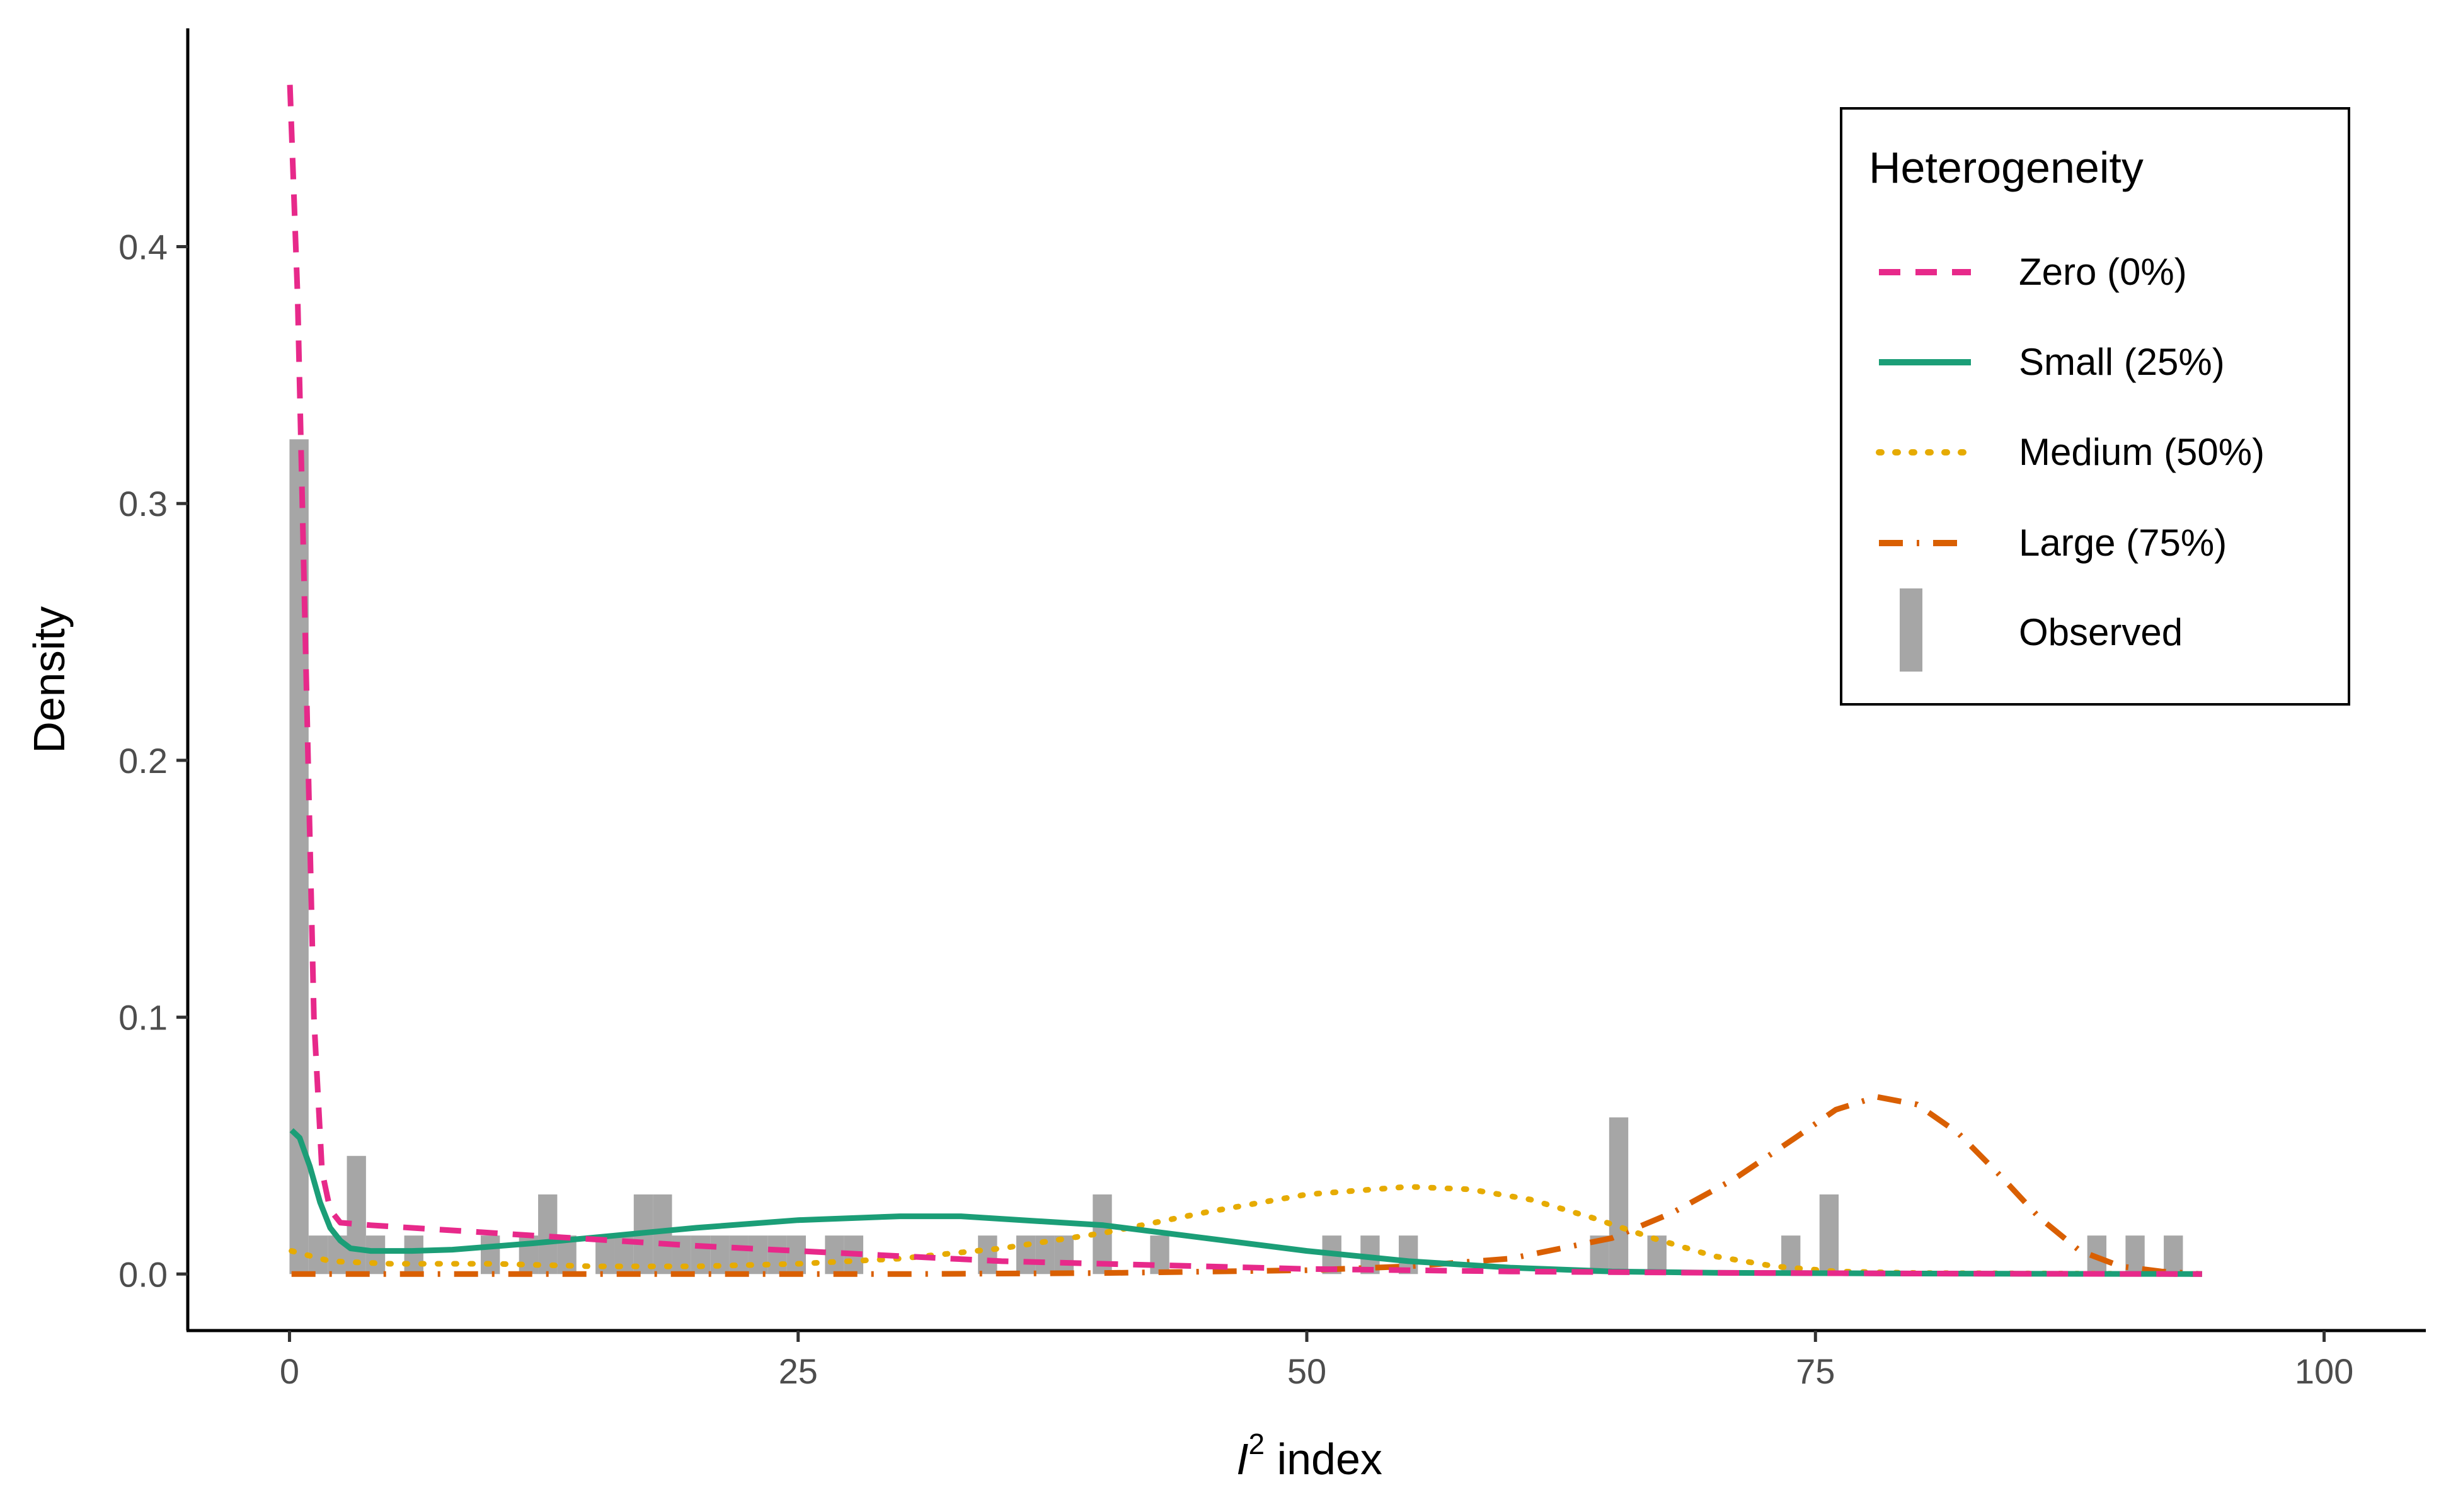 The height and width of the screenshot is (1512, 2446). Describe the element at coordinates (2103, 272) in the screenshot. I see `legend-label-zero: Zero (0%)` at that location.